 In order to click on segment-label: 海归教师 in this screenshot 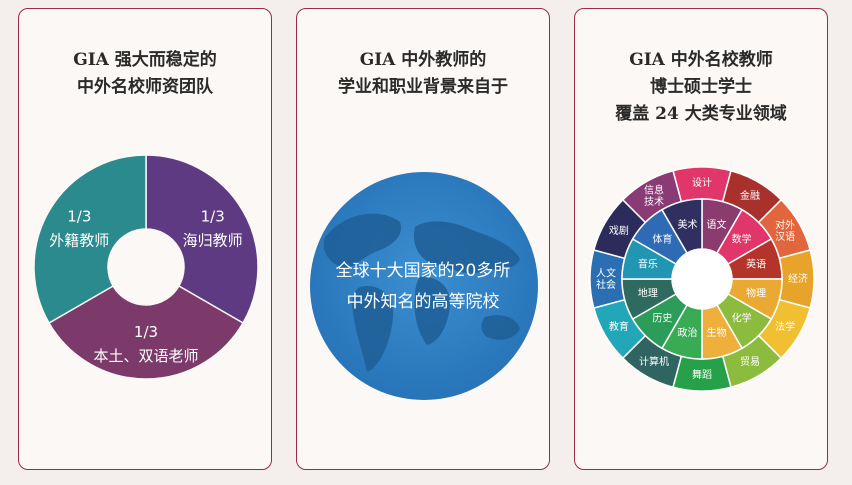, I will do `click(213, 240)`.